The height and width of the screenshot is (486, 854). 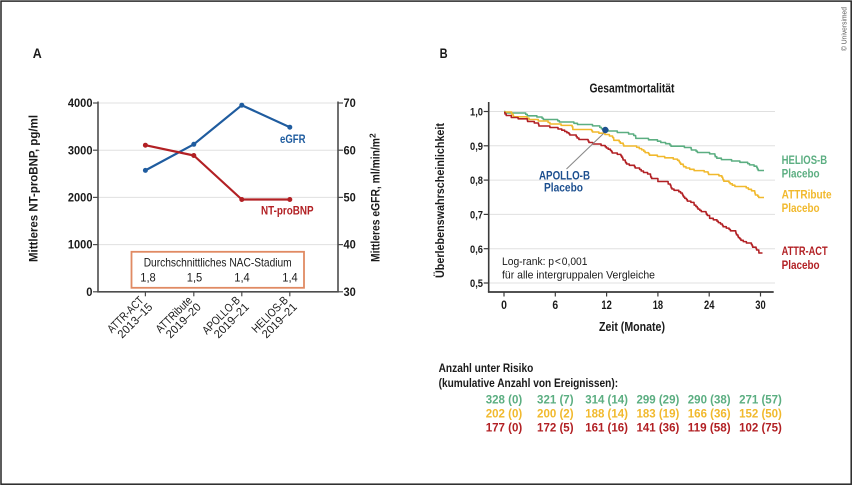 I want to click on svg-text: Log-rank: p < 0,001, so click(x=545, y=262).